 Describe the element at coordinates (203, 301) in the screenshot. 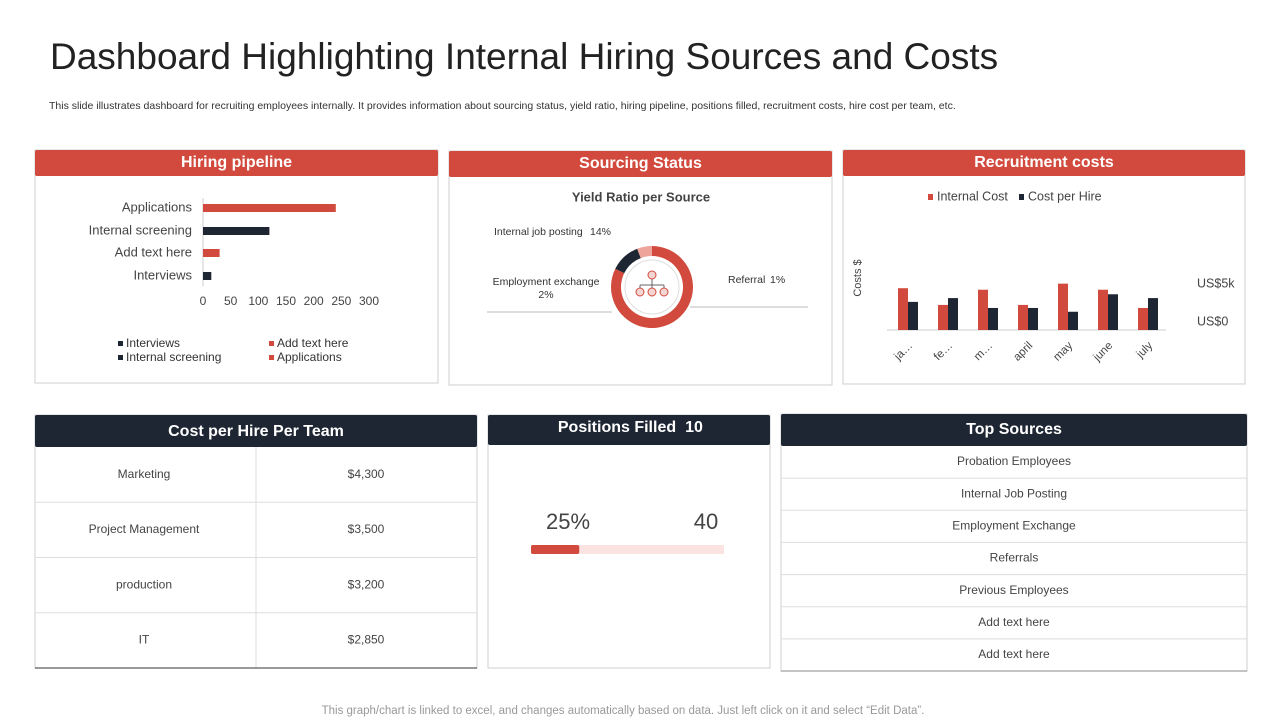

I see `x-tick-label: 0` at that location.